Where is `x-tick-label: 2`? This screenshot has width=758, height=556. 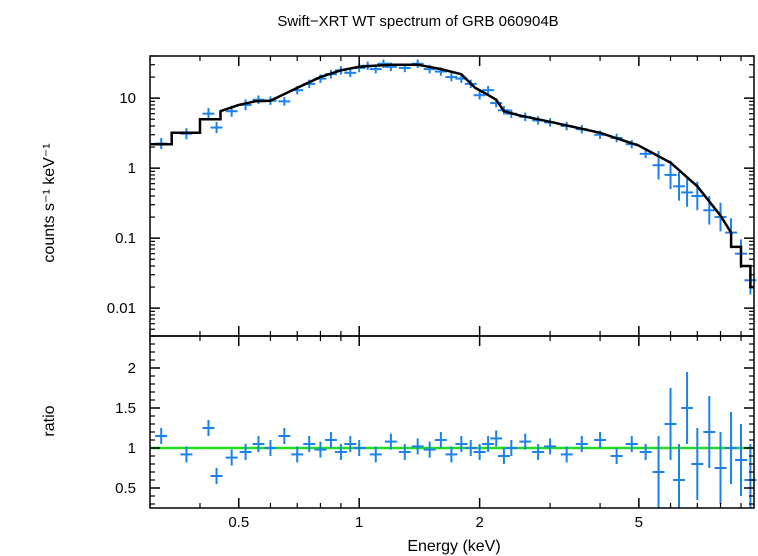 x-tick-label: 2 is located at coordinates (479, 522).